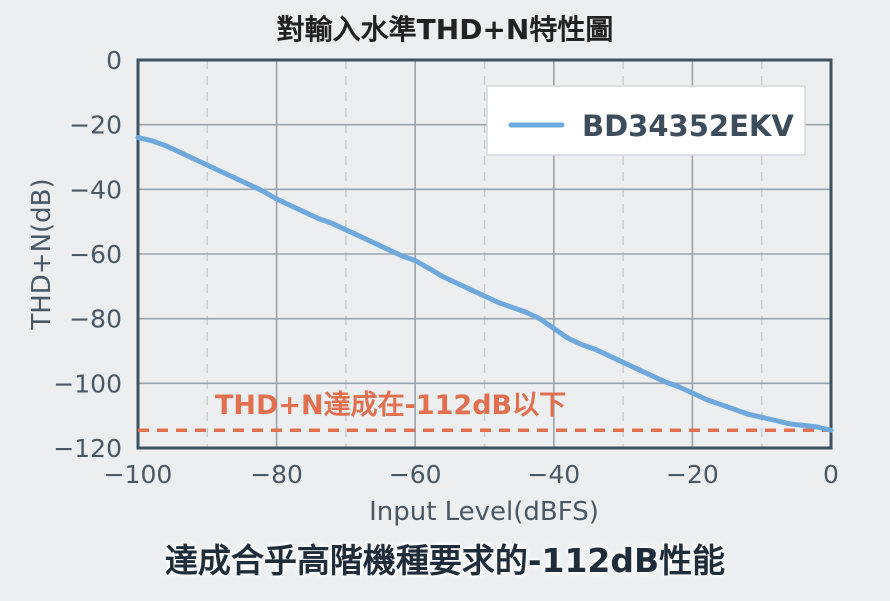 The width and height of the screenshot is (890, 601). Describe the element at coordinates (95, 319) in the screenshot. I see `y-tick-label: −80` at that location.